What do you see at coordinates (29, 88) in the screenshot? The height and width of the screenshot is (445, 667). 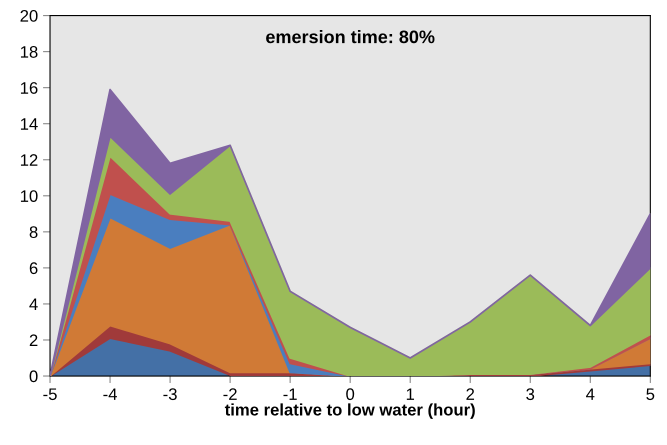 I see `y-tick-label: 16` at bounding box center [29, 88].